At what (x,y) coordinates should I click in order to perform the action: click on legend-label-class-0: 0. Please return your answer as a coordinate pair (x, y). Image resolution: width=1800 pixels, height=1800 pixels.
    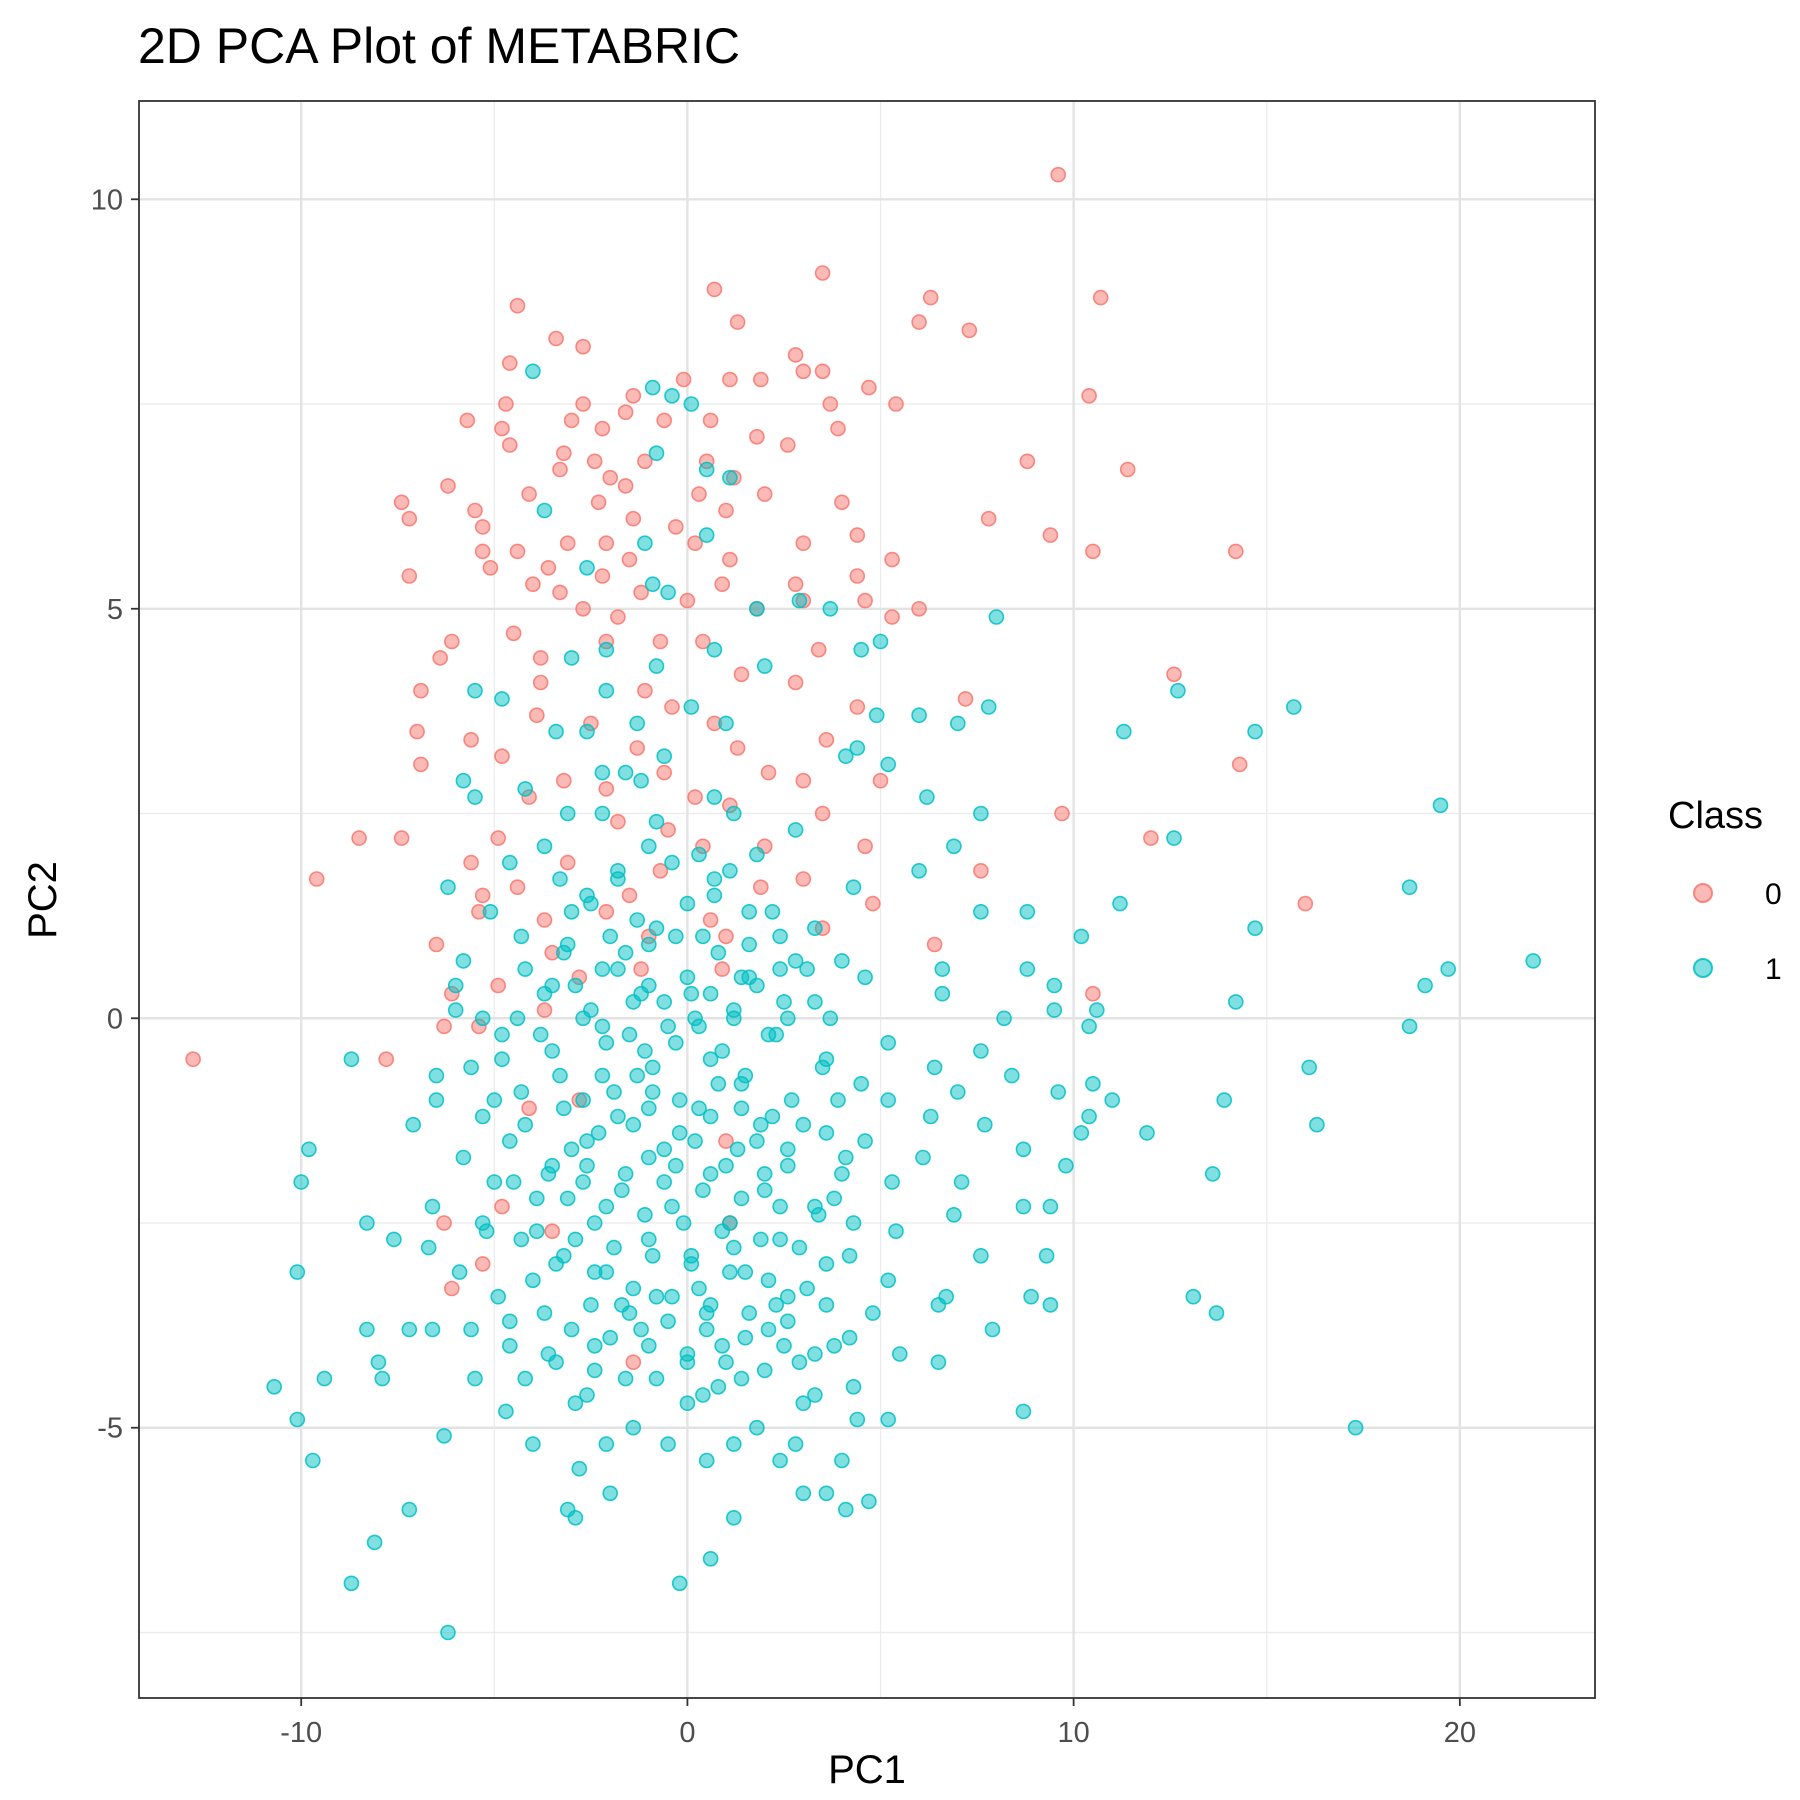
    Looking at the image, I should click on (1773, 894).